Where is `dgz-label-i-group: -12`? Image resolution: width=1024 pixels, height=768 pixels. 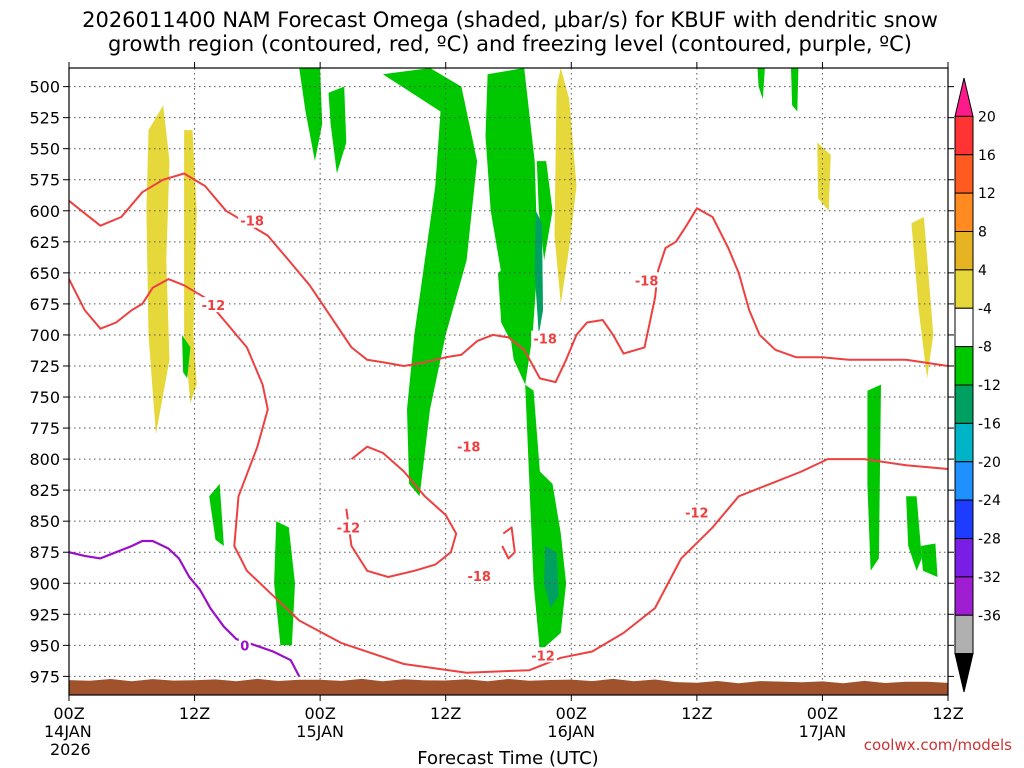
dgz-label-i-group: -12 is located at coordinates (696, 512).